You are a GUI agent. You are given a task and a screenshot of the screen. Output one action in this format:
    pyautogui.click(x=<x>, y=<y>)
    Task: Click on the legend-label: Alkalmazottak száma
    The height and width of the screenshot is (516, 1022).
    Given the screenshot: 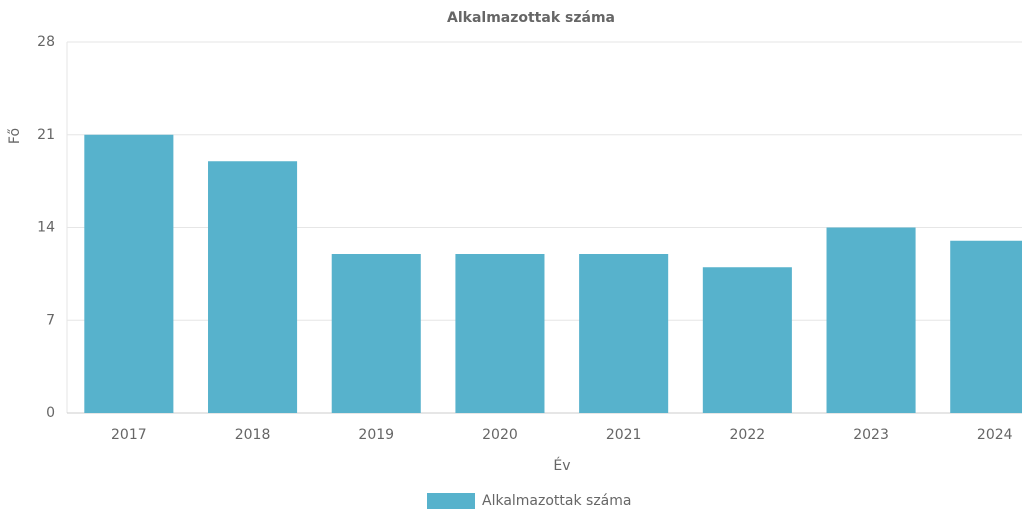 What is the action you would take?
    pyautogui.click(x=556, y=501)
    